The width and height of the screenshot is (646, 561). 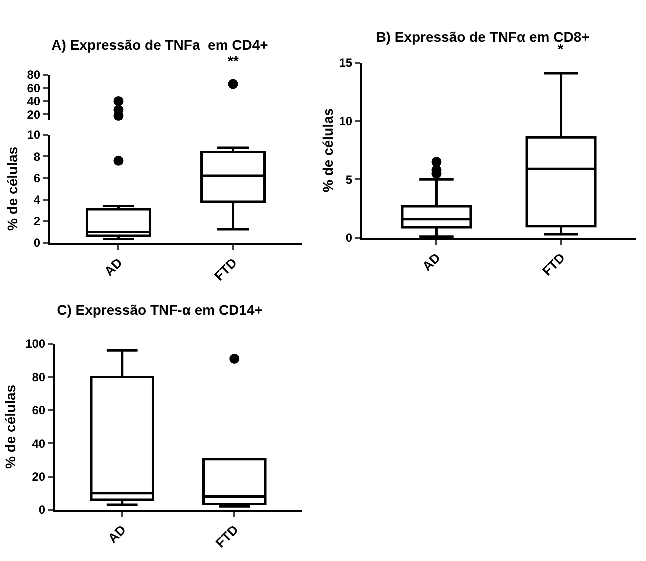 What do you see at coordinates (346, 63) in the screenshot?
I see `y-tick-label: 15` at bounding box center [346, 63].